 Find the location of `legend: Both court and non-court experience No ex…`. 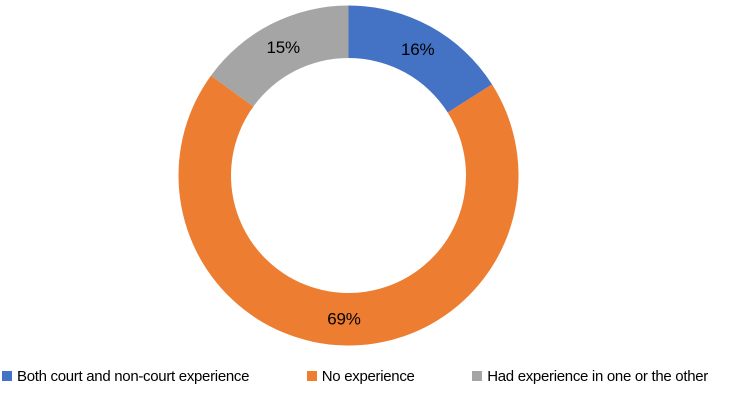

legend: Both court and non-court experience No ex… is located at coordinates (367, 376).